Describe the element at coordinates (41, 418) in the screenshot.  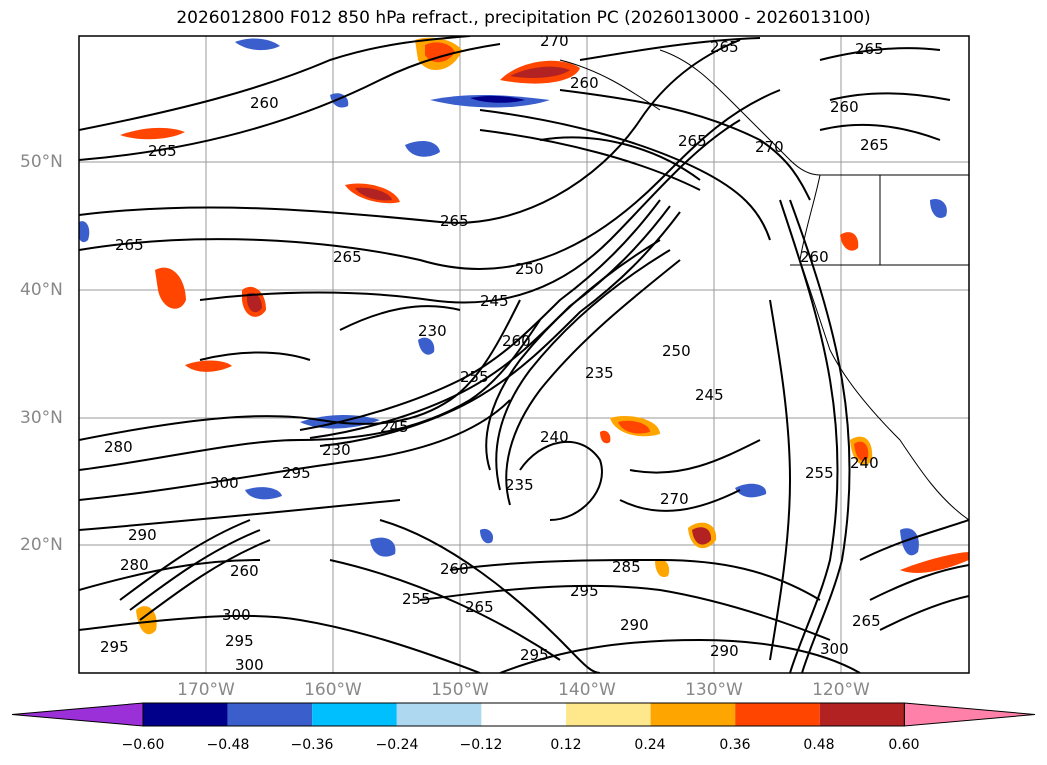
I see `lat-label: 30°N` at that location.